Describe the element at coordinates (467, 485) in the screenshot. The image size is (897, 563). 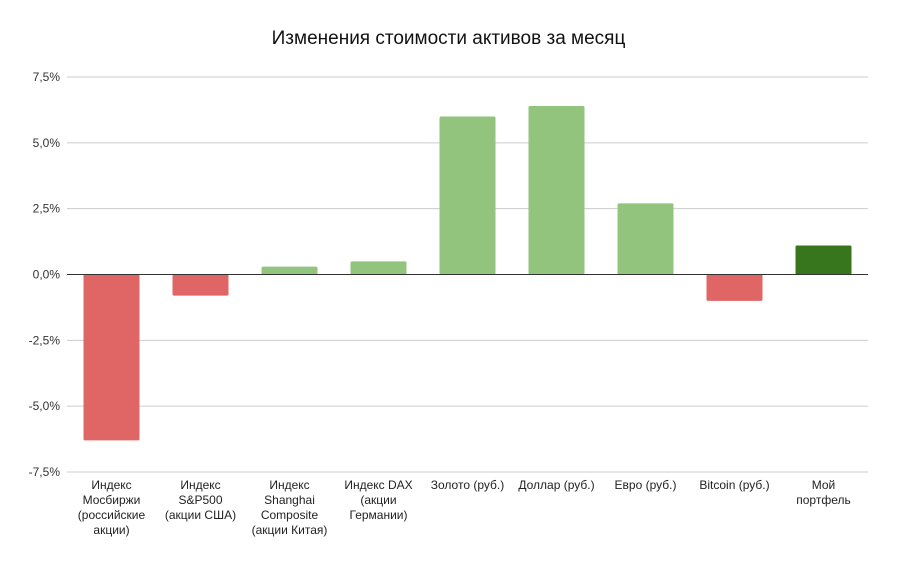
I see `x-tick-label: Золото (руб.)` at that location.